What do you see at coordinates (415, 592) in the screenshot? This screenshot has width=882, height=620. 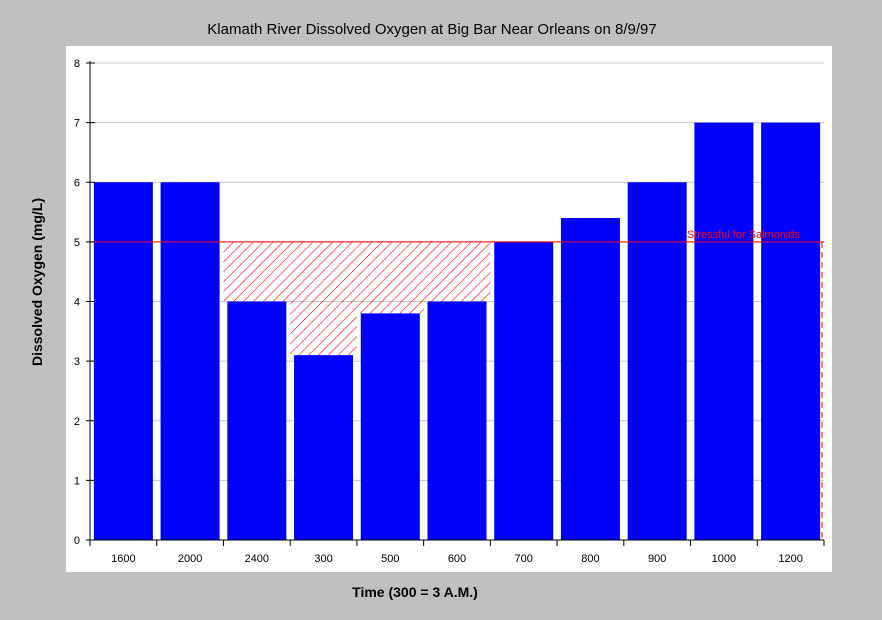 I see `x-axis-label: Time (300 = 3 A.M.)` at bounding box center [415, 592].